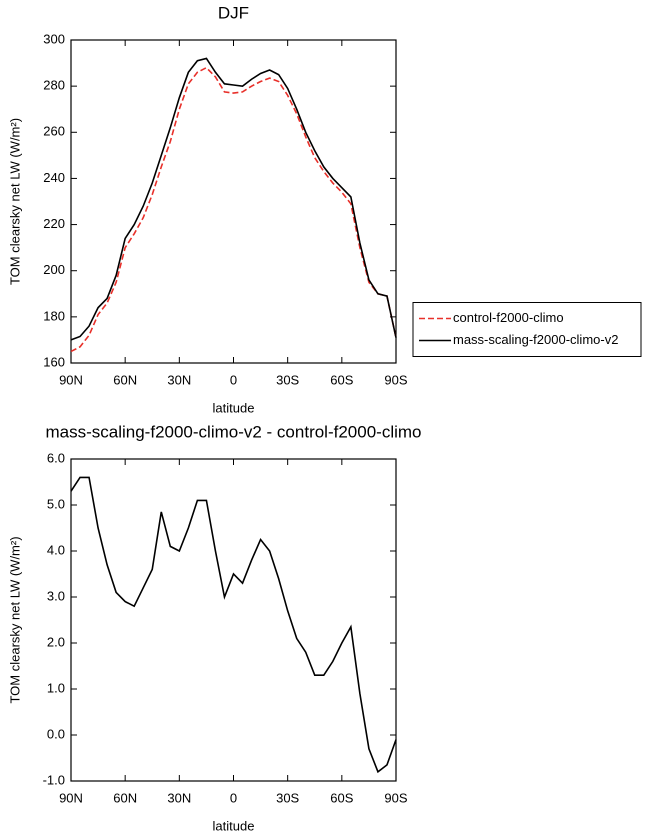 This screenshot has width=648, height=839. What do you see at coordinates (54, 177) in the screenshot?
I see `y-tick-label: 240` at bounding box center [54, 177].